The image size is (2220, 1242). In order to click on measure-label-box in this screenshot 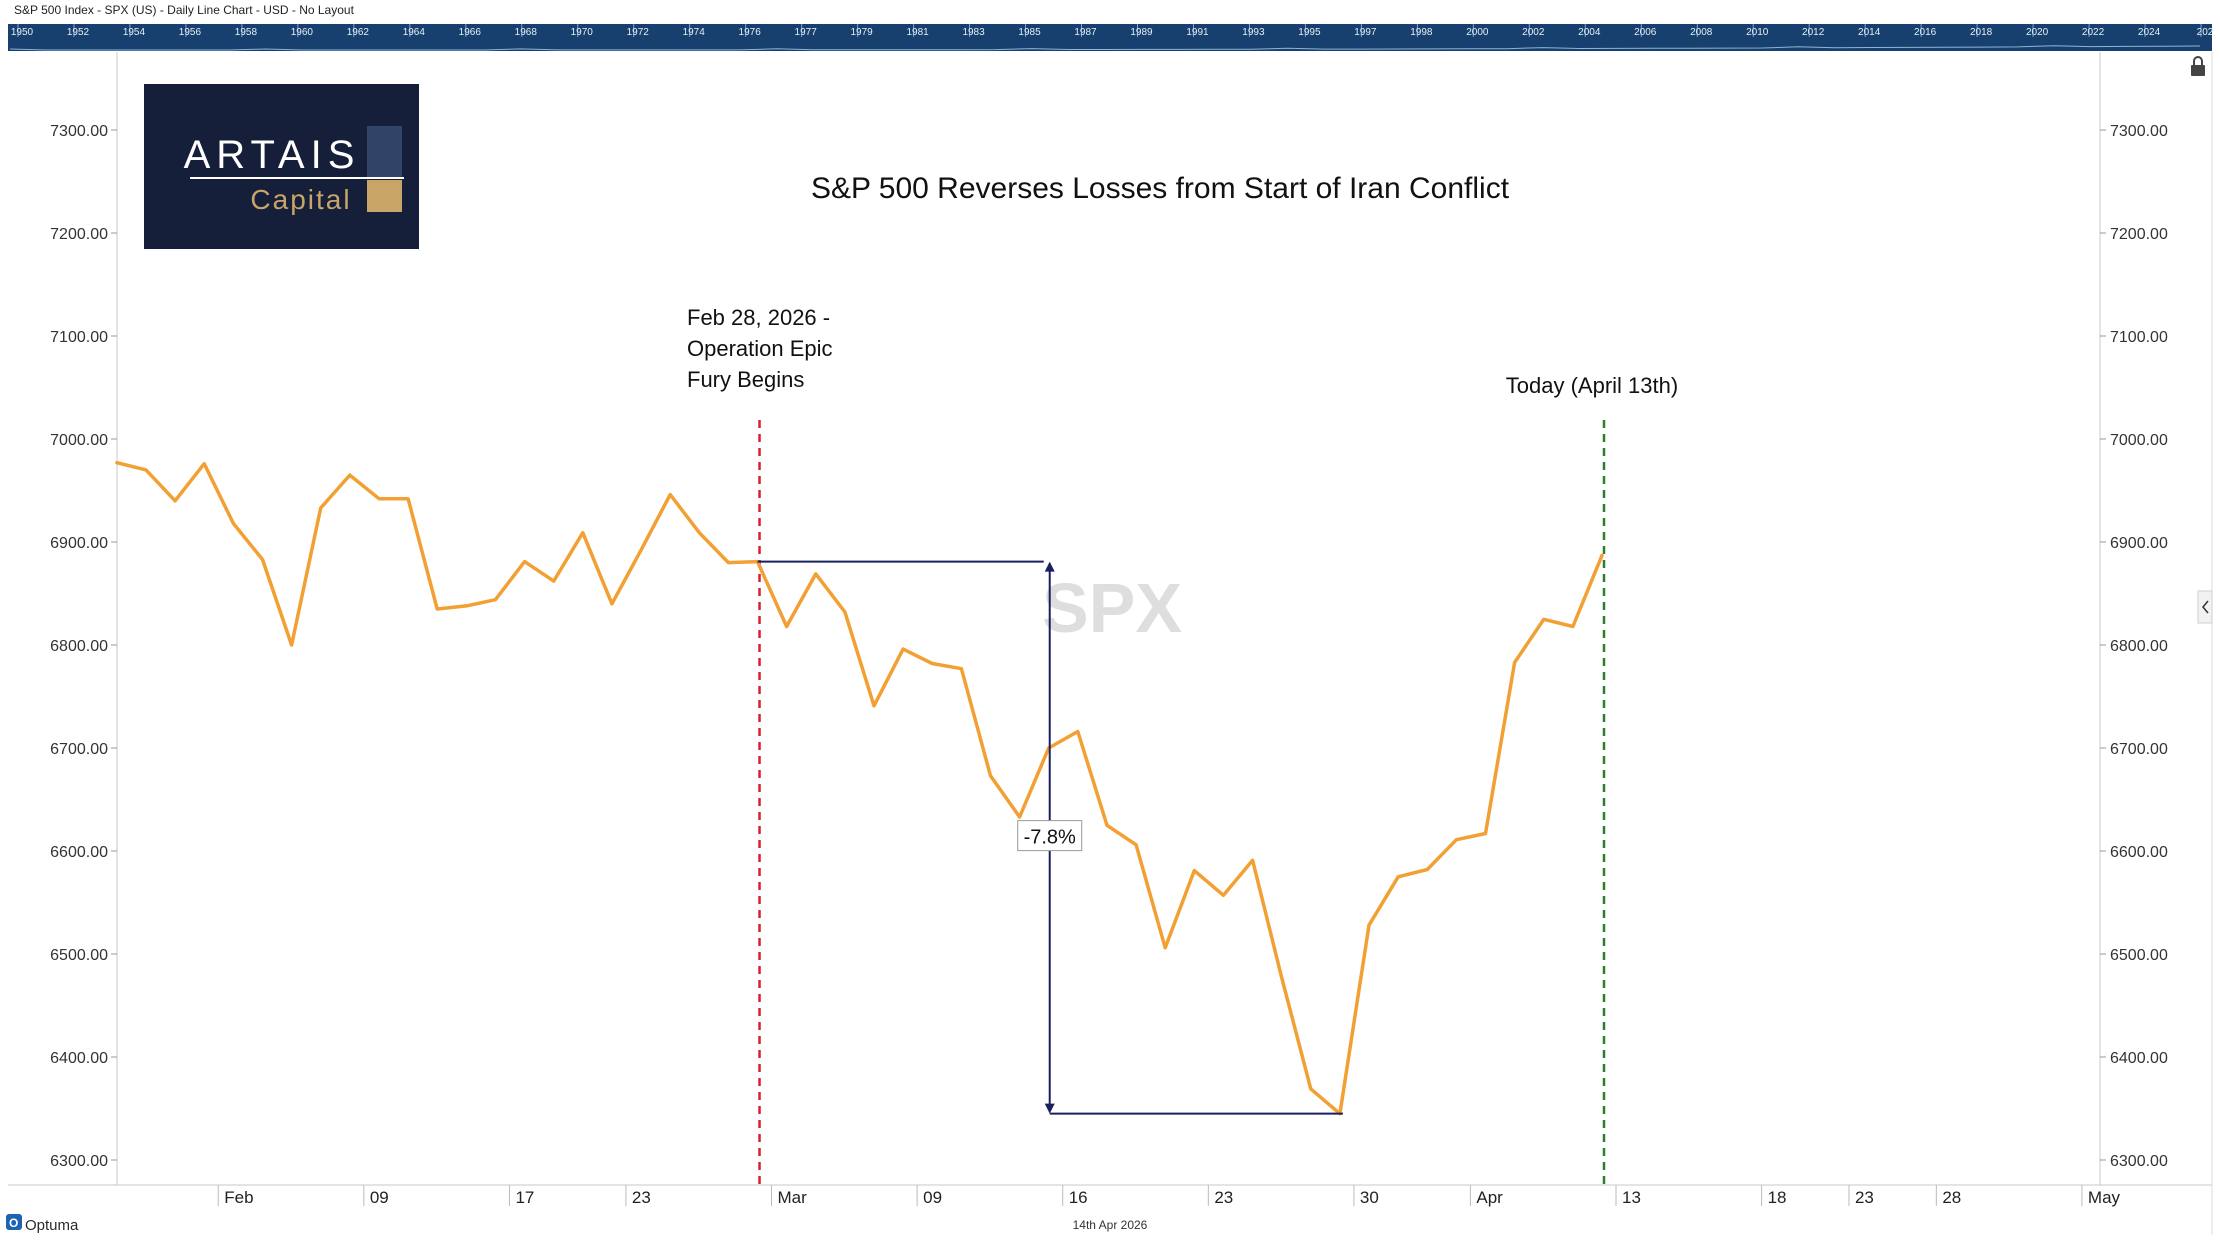, I will do `click(1050, 836)`.